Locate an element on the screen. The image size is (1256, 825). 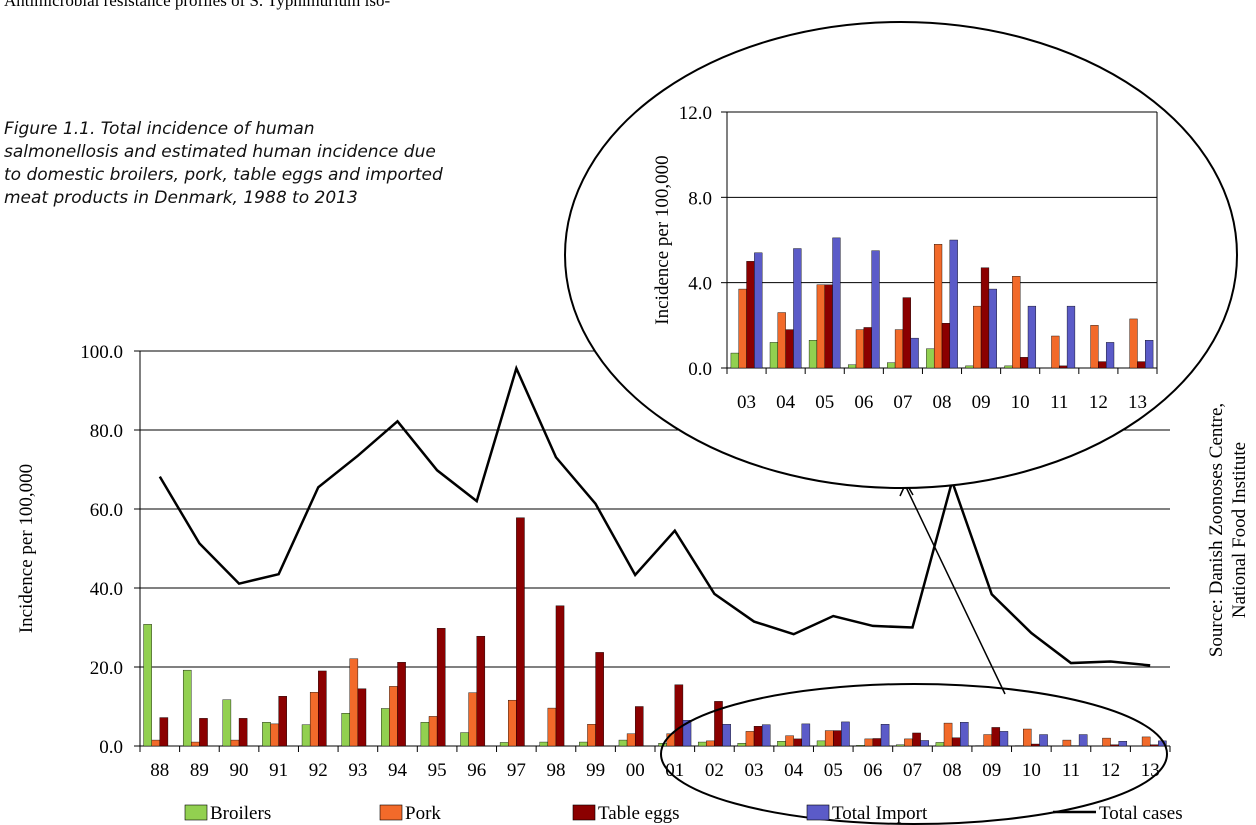
x-tick-label: 04 is located at coordinates (794, 770).